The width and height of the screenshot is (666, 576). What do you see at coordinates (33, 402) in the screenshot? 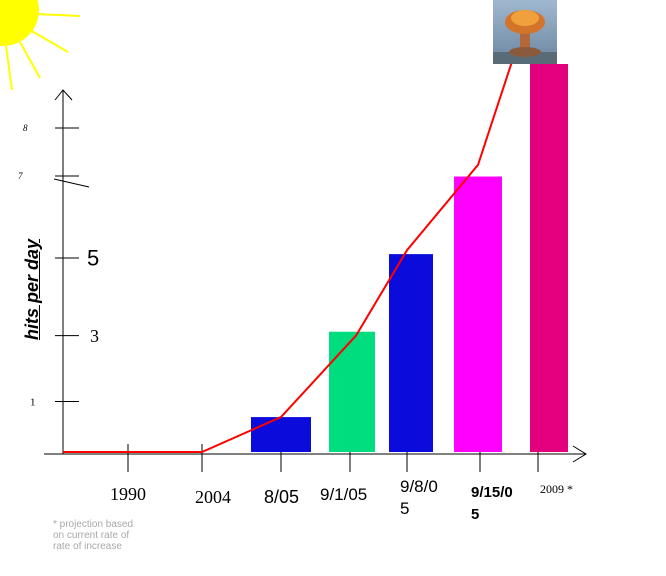
I see `y-tick-label-1: 1` at bounding box center [33, 402].